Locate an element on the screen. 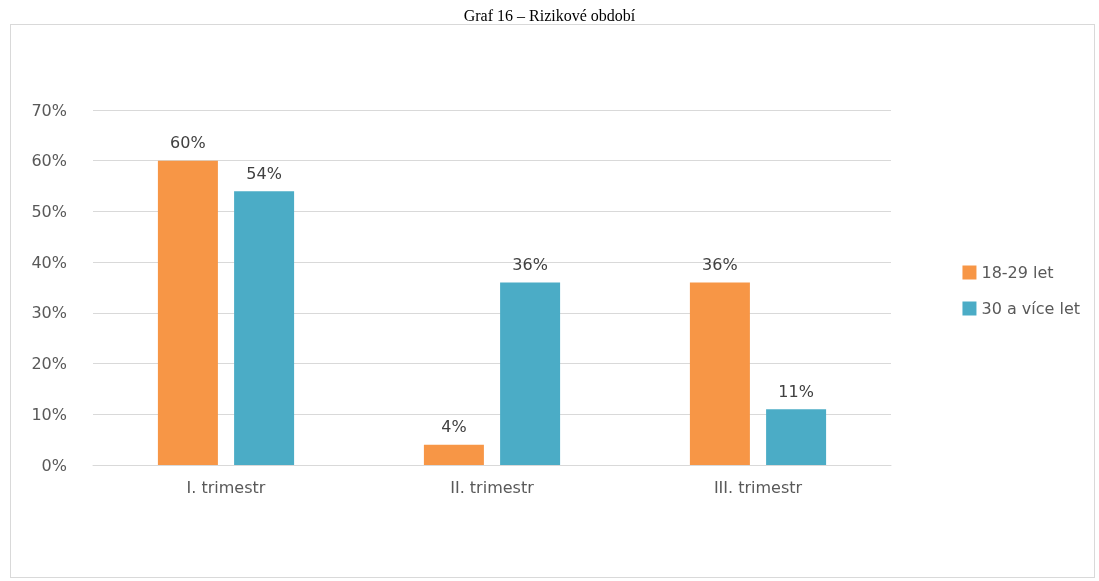 The image size is (1099, 581). legend-label: 18-29 let is located at coordinates (1017, 272).